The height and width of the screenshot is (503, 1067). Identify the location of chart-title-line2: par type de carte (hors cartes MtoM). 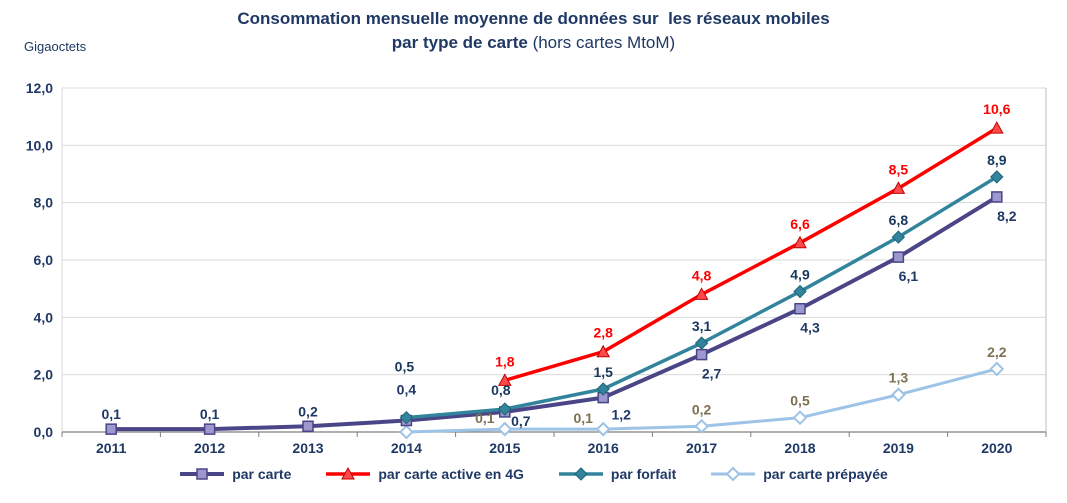
(533, 43).